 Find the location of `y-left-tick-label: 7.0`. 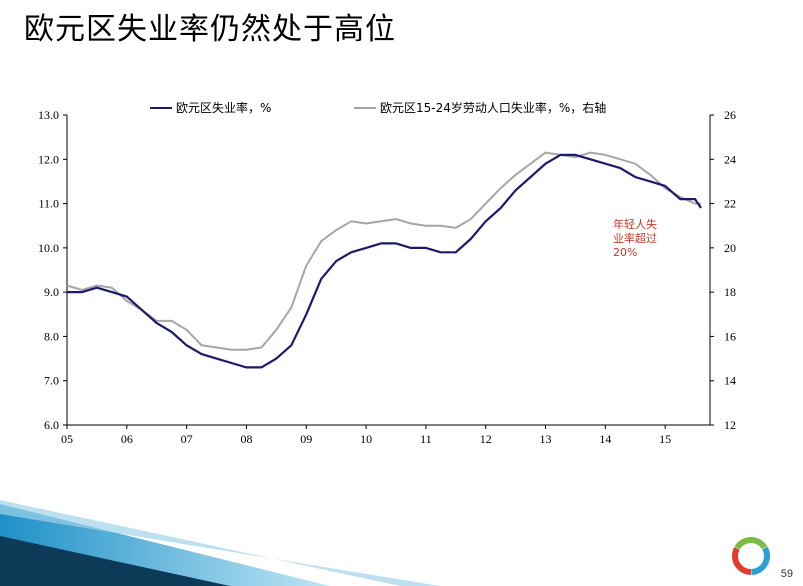

y-left-tick-label: 7.0 is located at coordinates (51, 381).